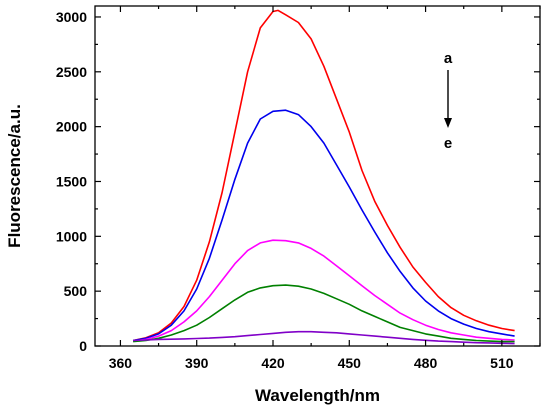  I want to click on x-tick-label: 420, so click(273, 363).